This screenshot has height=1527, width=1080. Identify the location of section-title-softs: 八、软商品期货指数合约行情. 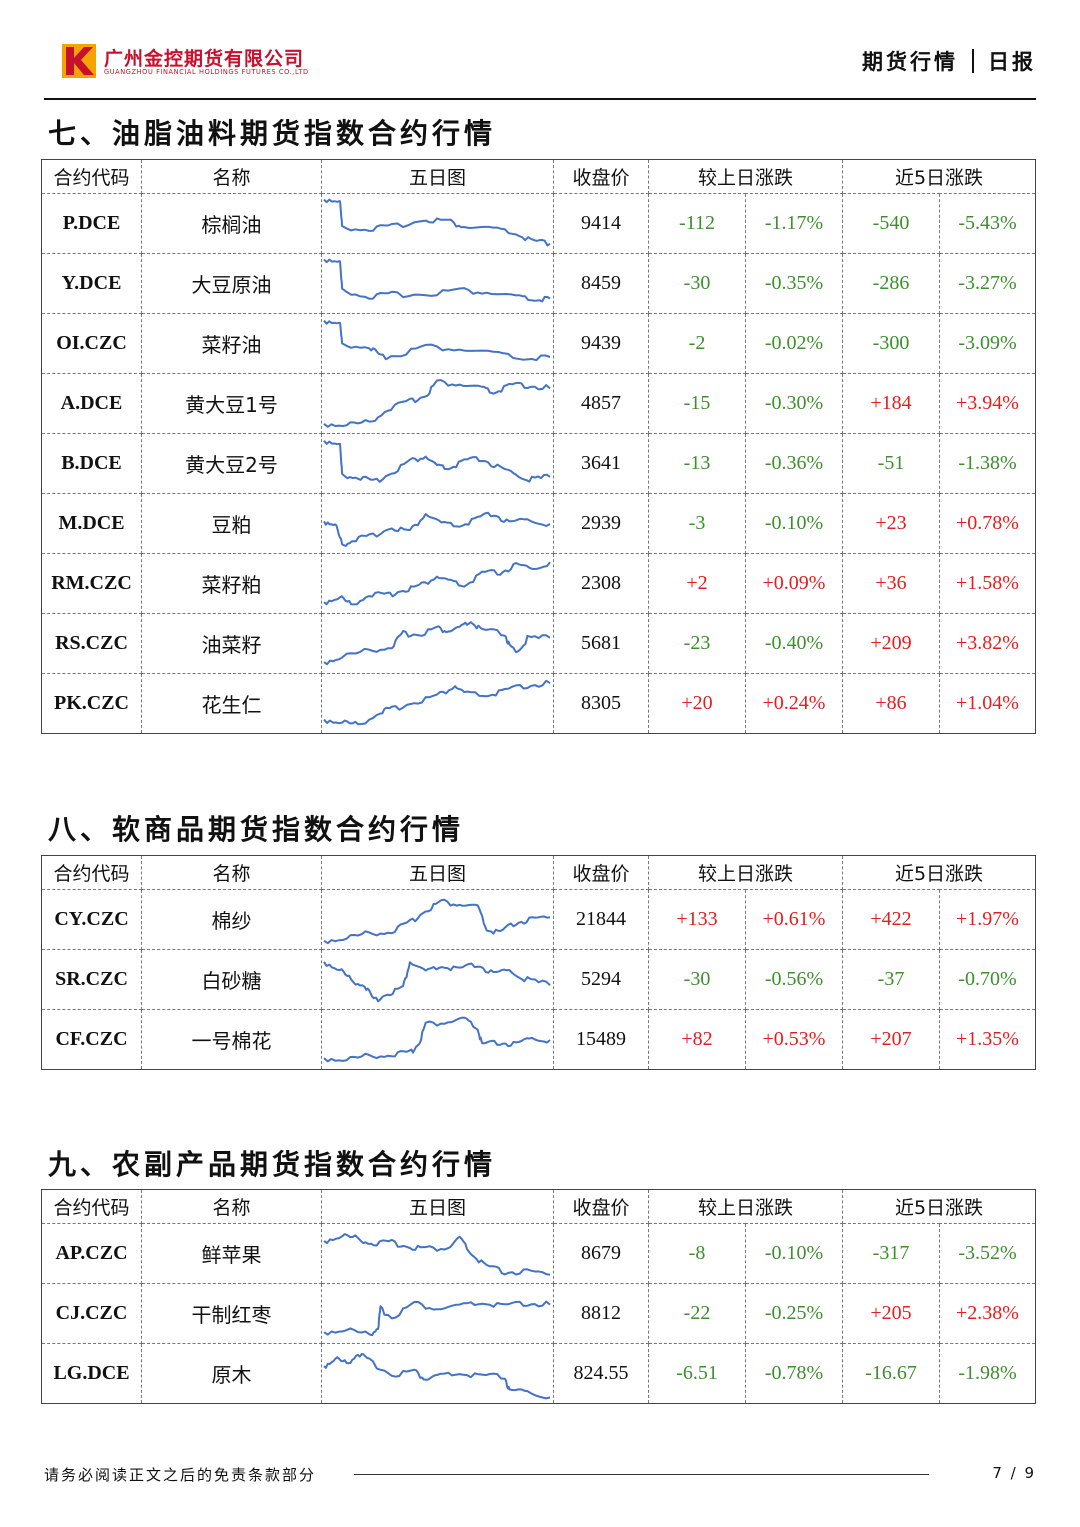
(256, 829).